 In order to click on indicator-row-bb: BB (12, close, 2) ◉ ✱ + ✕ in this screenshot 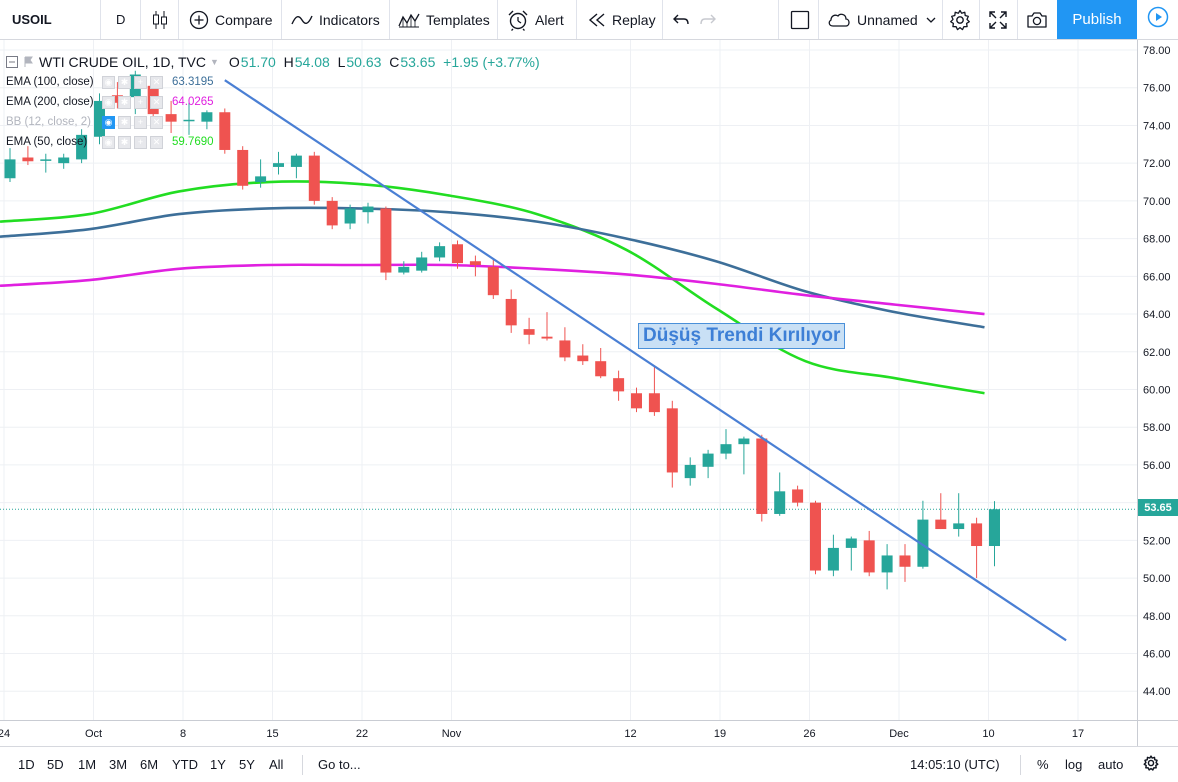, I will do `click(273, 122)`.